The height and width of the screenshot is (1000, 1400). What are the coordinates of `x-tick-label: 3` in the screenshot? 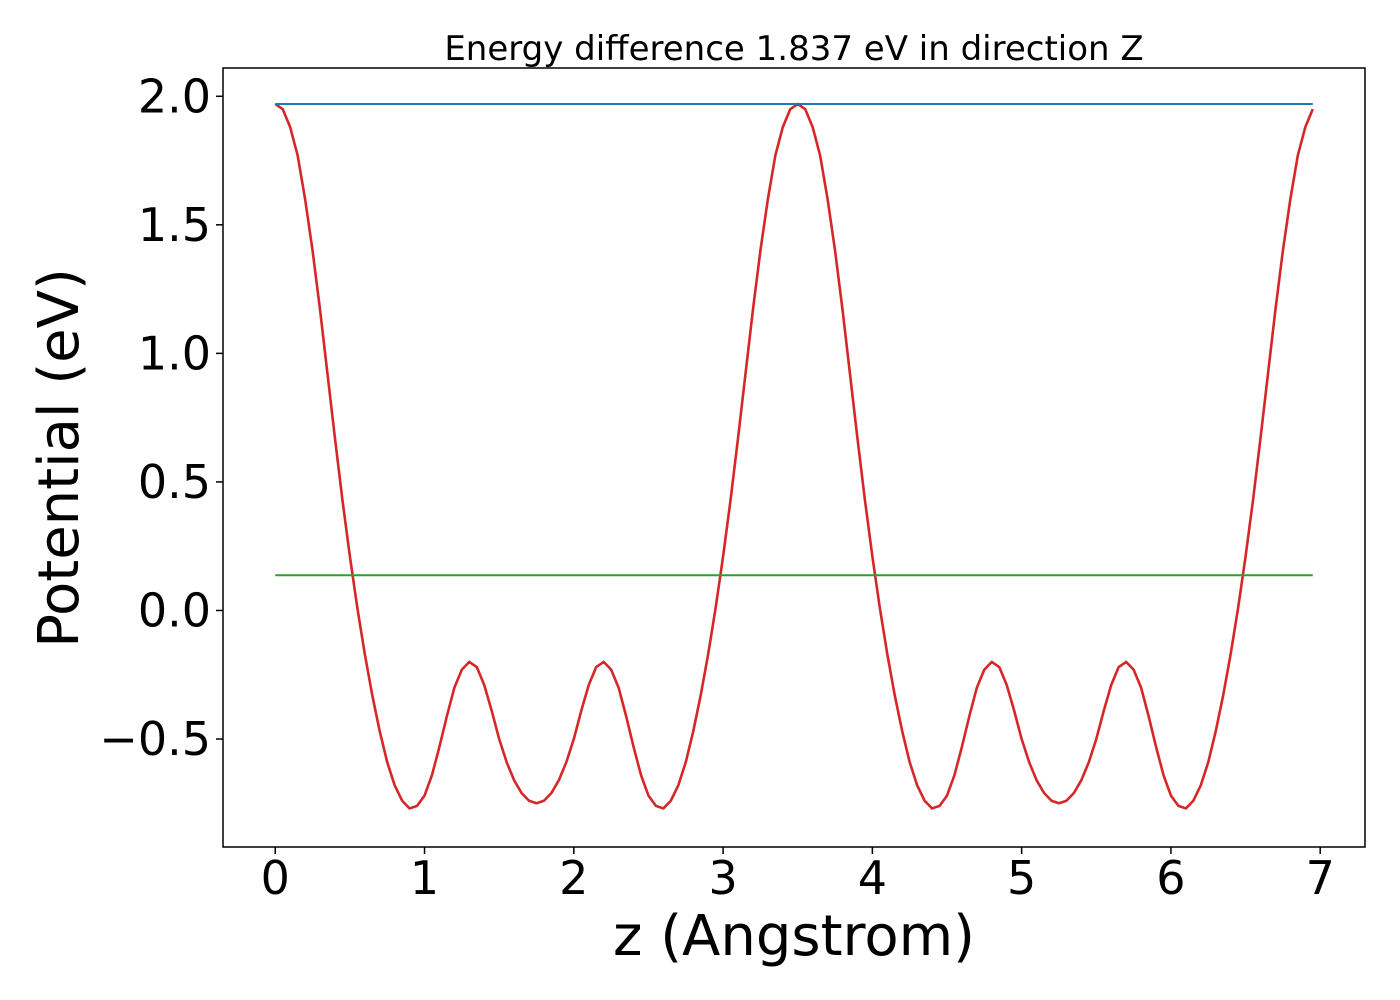 It's located at (722, 878).